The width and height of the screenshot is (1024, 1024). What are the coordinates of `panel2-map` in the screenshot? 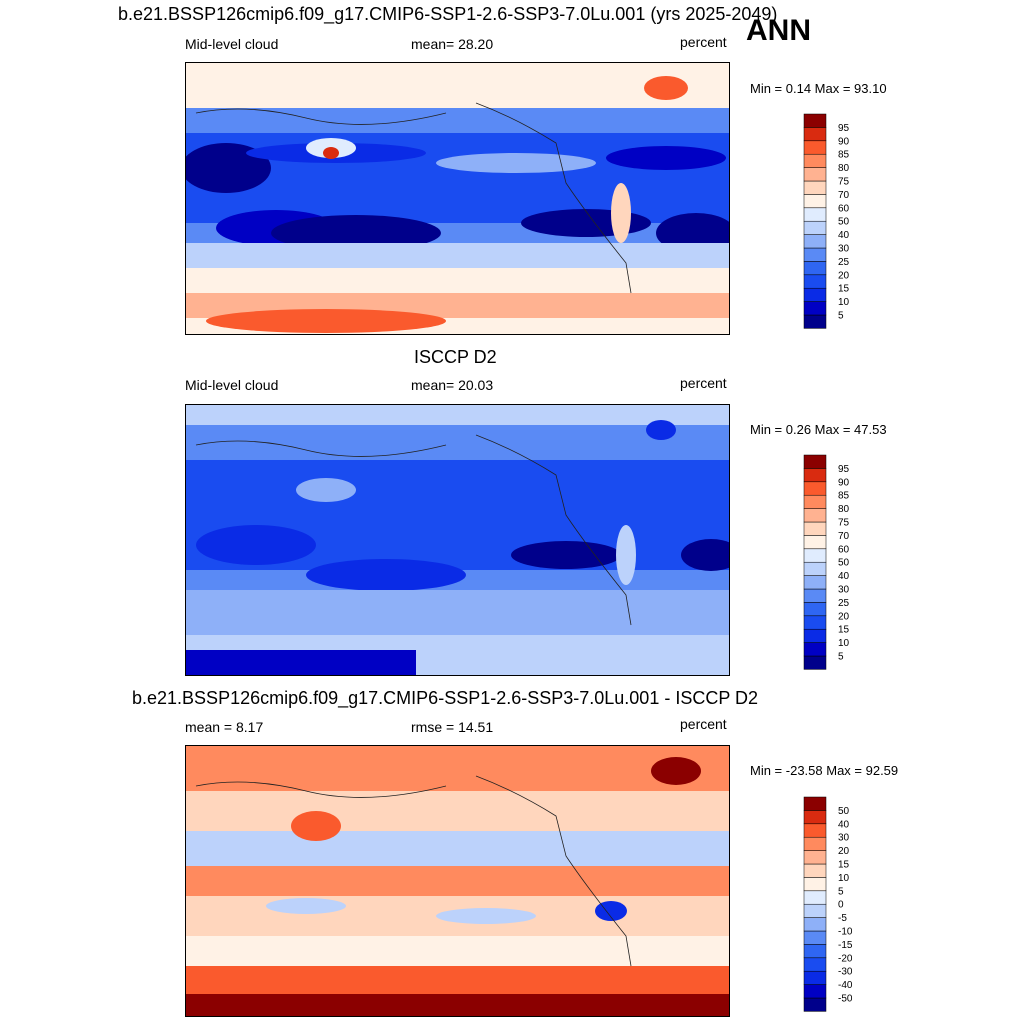 It's located at (457, 540).